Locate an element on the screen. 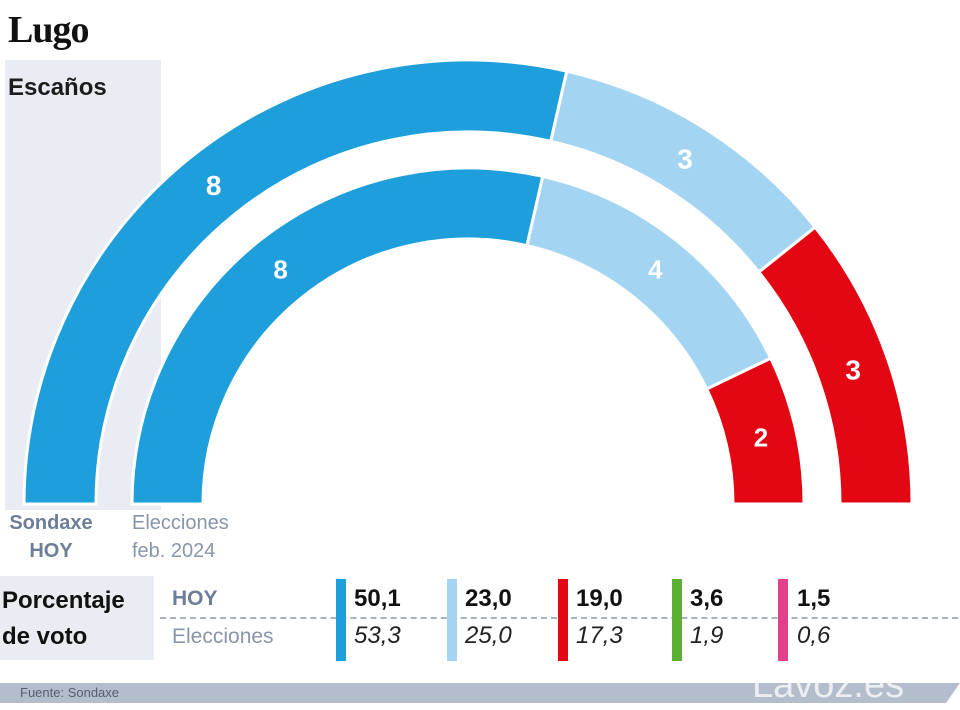  source-note: Fuente: Sondaxe is located at coordinates (70, 692).